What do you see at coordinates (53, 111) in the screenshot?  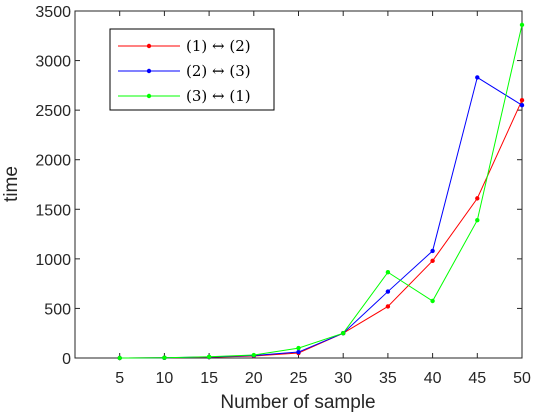 I see `y-tick-label: 2500` at bounding box center [53, 111].